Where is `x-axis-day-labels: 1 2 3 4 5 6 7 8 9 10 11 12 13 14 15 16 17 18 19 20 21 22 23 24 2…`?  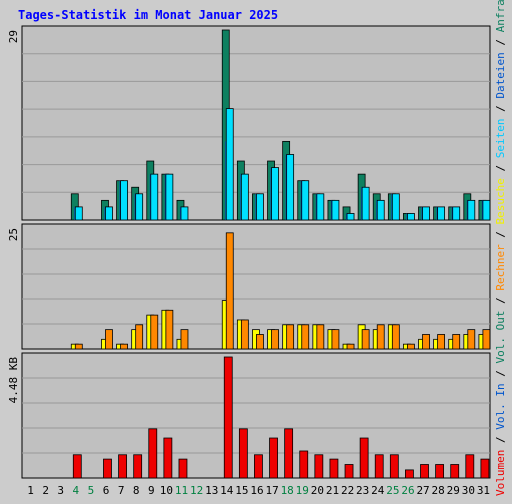 x-axis-day-labels: 1 2 3 4 5 6 7 8 9 10 11 12 13 14 15 16 17 18 19 20 21 22 23 24 2… is located at coordinates (258, 490).